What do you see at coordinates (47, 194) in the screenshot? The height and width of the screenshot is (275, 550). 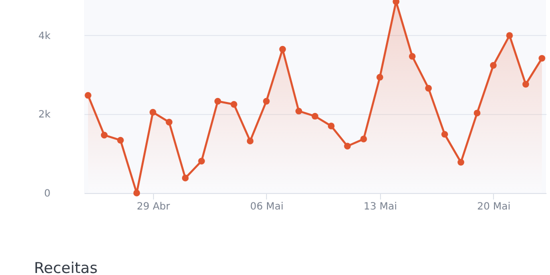 I see `y-tick-label: 0` at bounding box center [47, 194].